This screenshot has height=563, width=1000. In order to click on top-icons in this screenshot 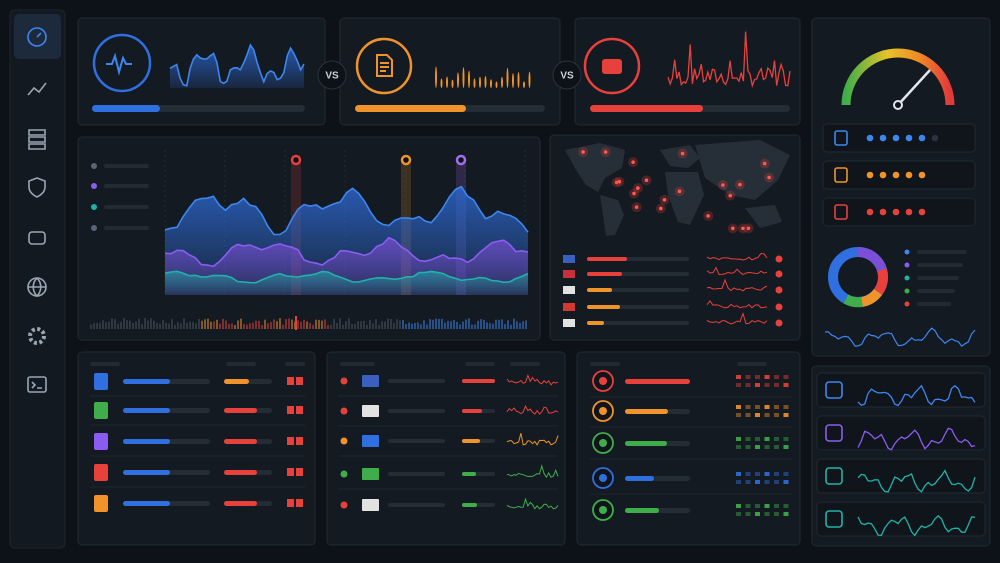, I will do `click(366, 64)`.